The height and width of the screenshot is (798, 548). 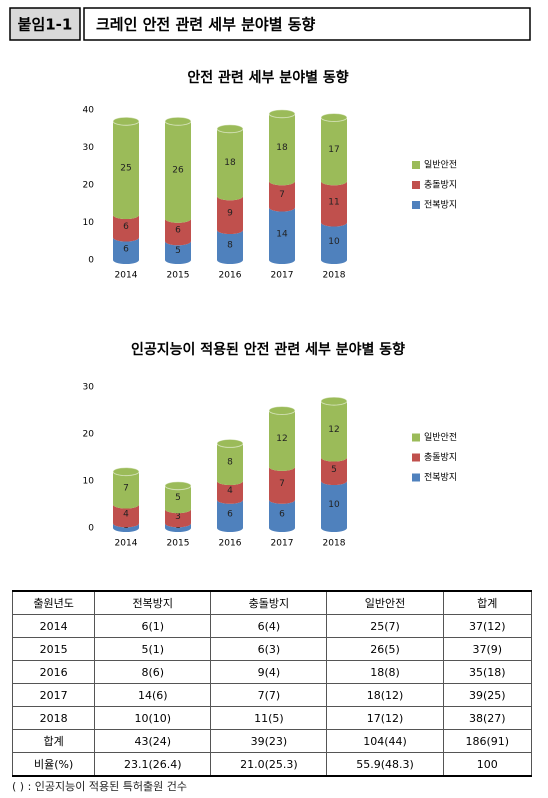 What do you see at coordinates (385, 649) in the screenshot?
I see `table-cell: 26(5)` at bounding box center [385, 649].